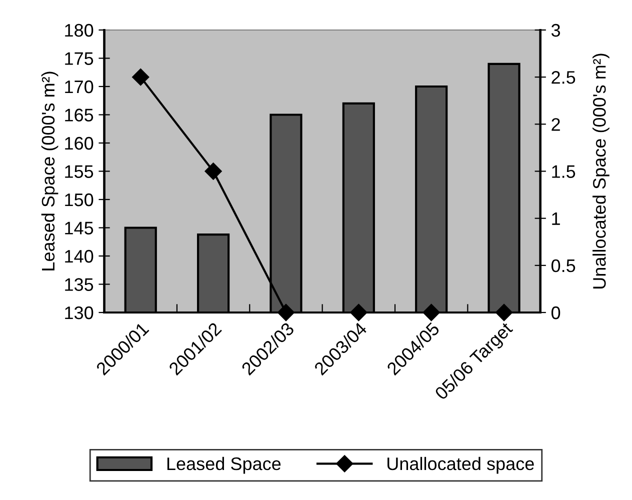  What do you see at coordinates (79, 284) in the screenshot?
I see `y-tick-label: 135` at bounding box center [79, 284].